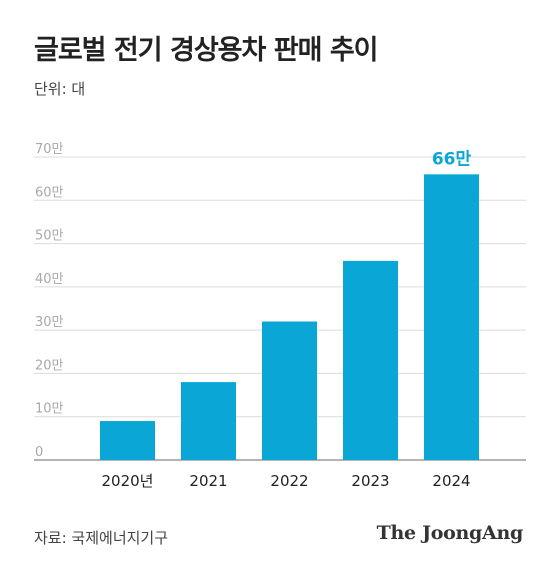 The image size is (560, 568). Describe the element at coordinates (289, 481) in the screenshot. I see `x-tick-label: 2022` at that location.